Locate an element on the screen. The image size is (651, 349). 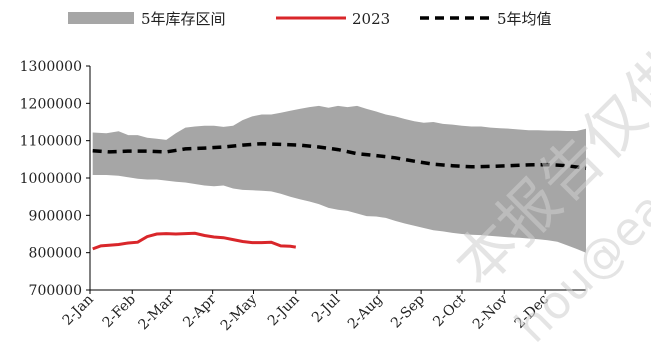
x-tick-label: 2-Sep is located at coordinates (408, 311).